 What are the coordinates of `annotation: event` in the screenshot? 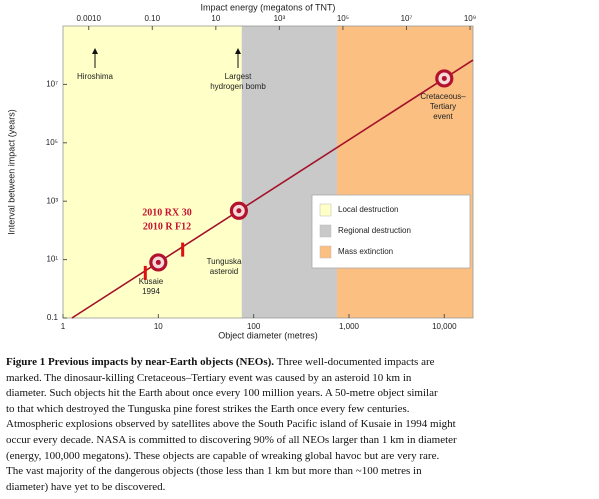 It's located at (443, 116).